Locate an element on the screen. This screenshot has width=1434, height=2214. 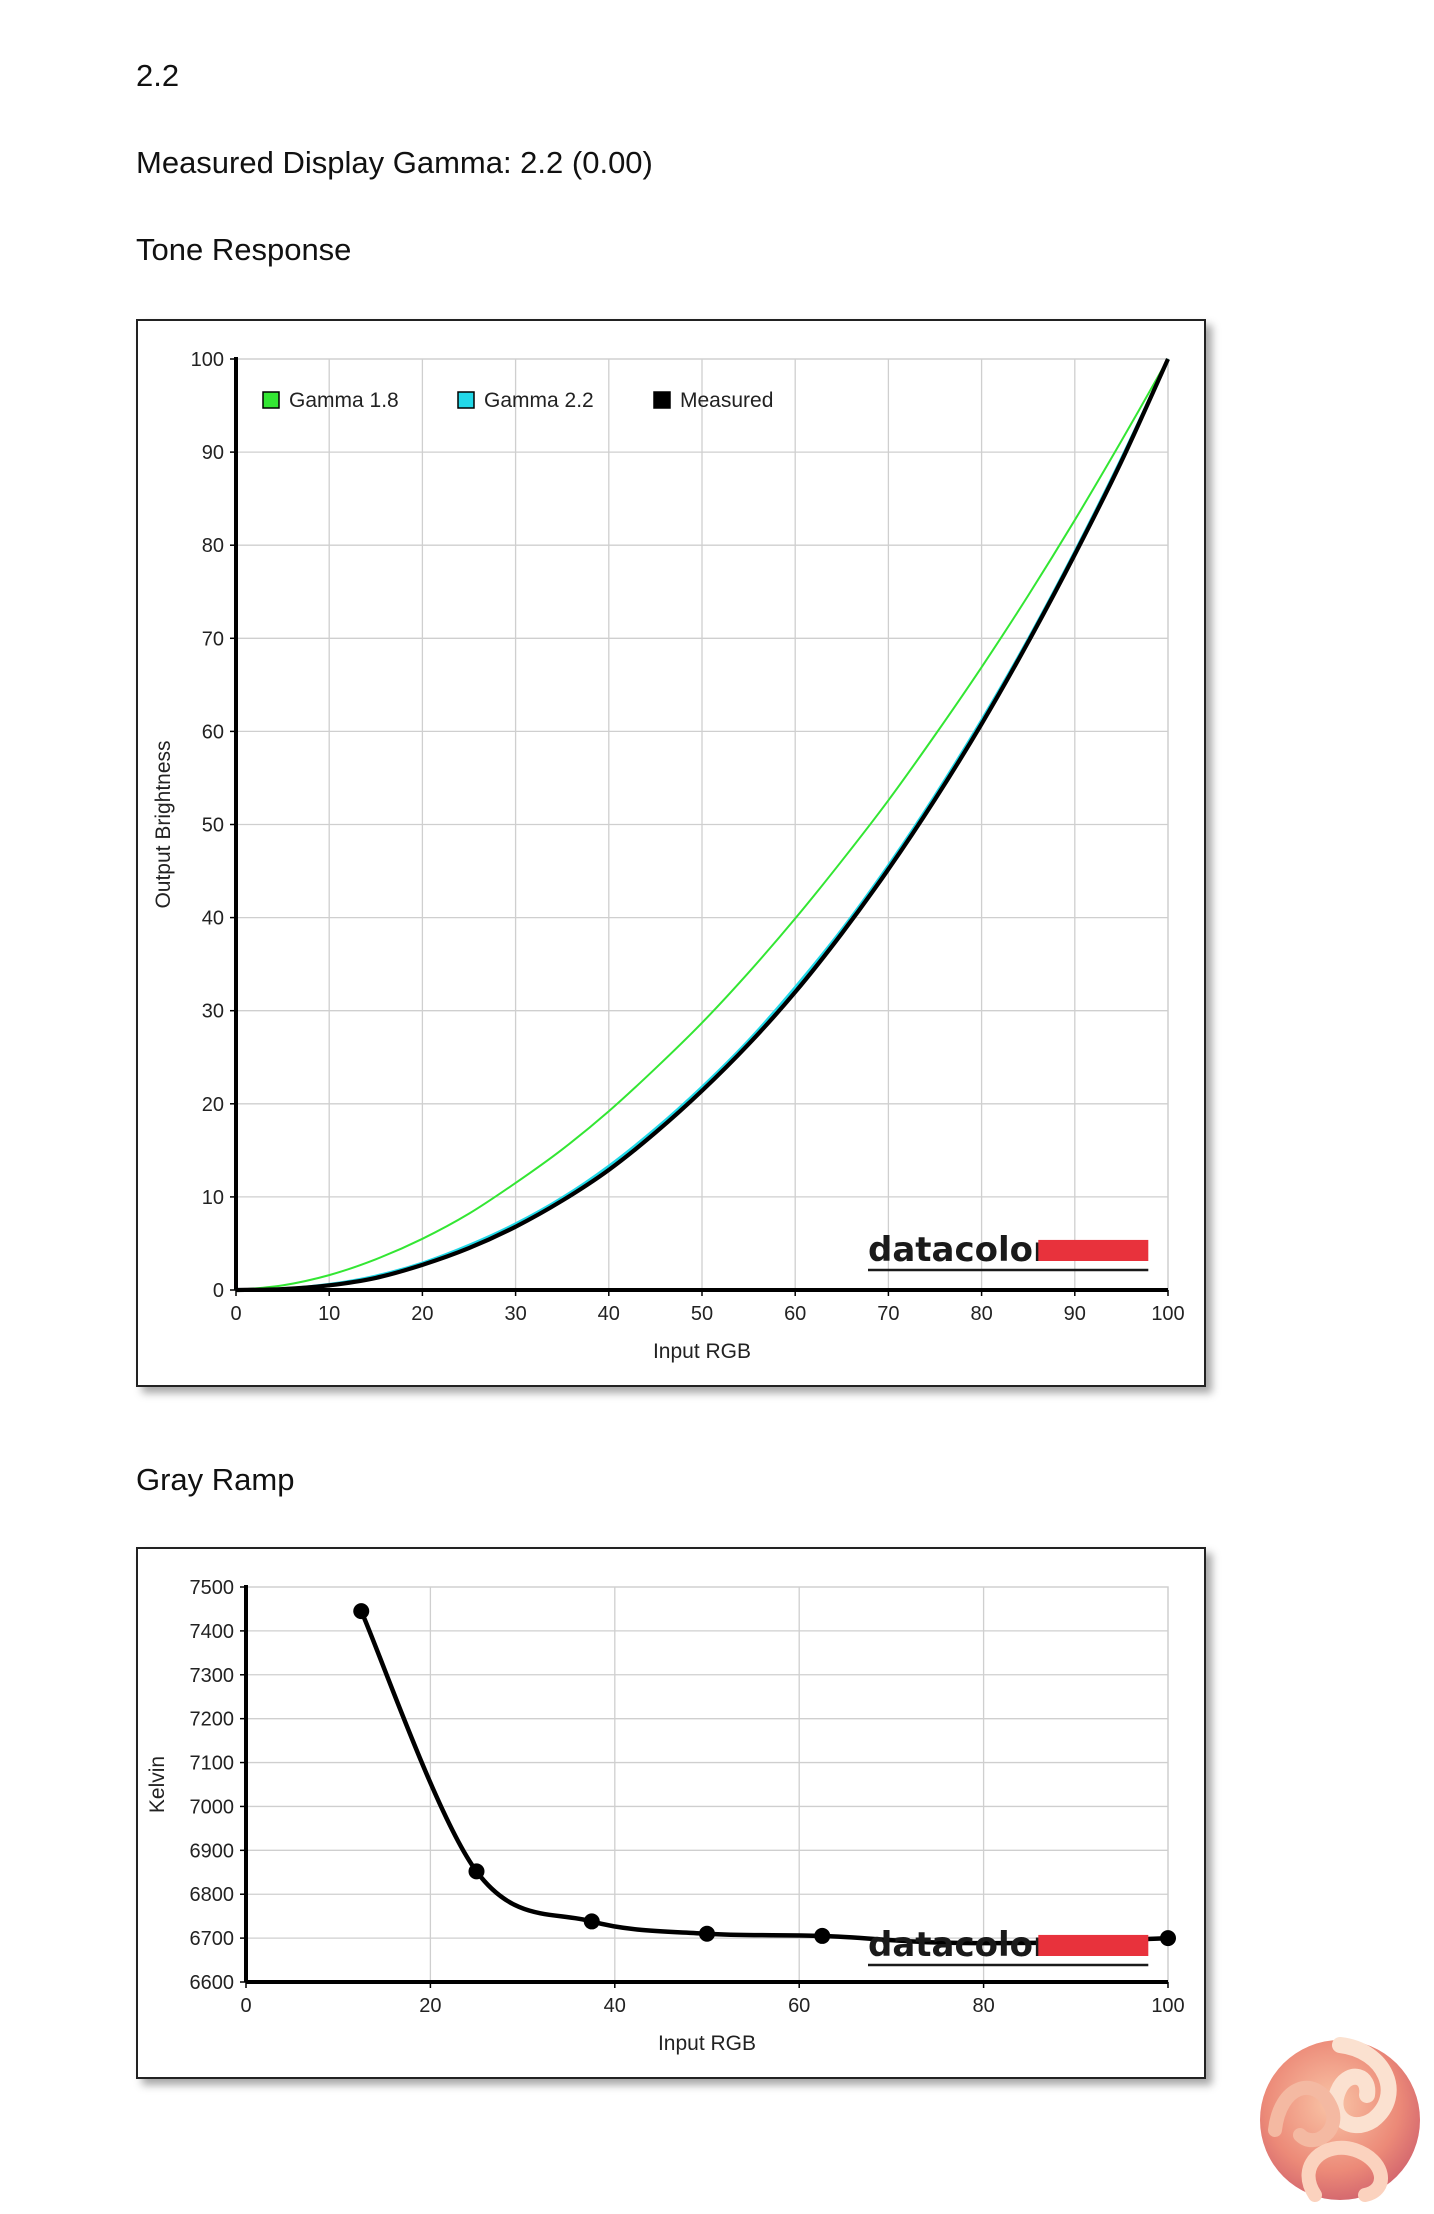
y-tick-label: 7500 is located at coordinates (212, 1588).